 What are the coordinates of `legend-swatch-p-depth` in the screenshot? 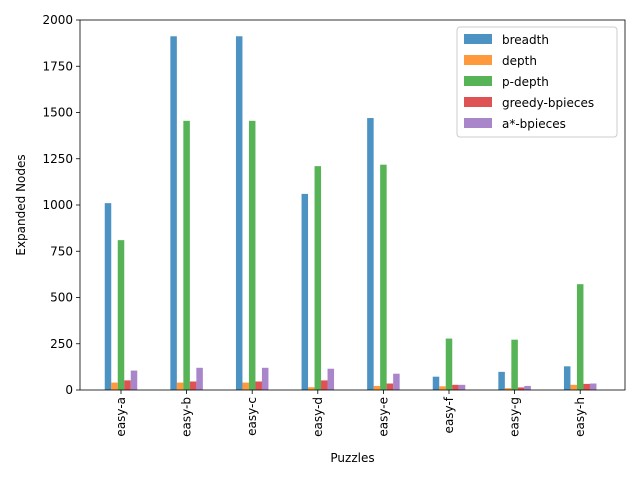 It's located at (478, 81).